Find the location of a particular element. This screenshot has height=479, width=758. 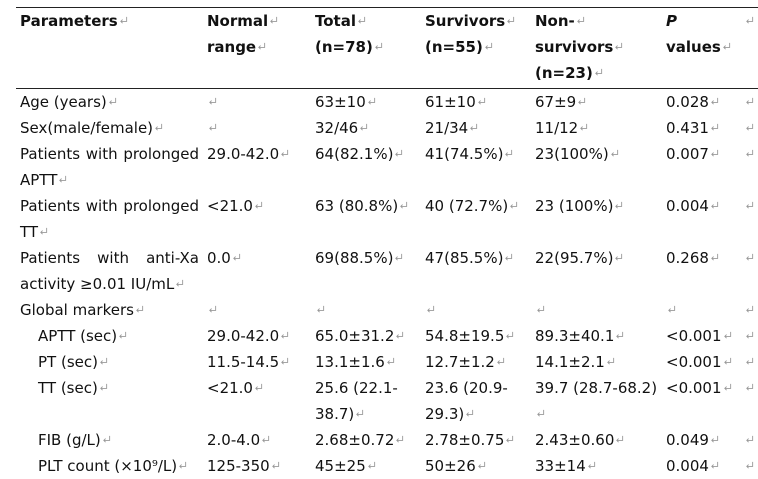

cell-text: 32/46 is located at coordinates (337, 128).